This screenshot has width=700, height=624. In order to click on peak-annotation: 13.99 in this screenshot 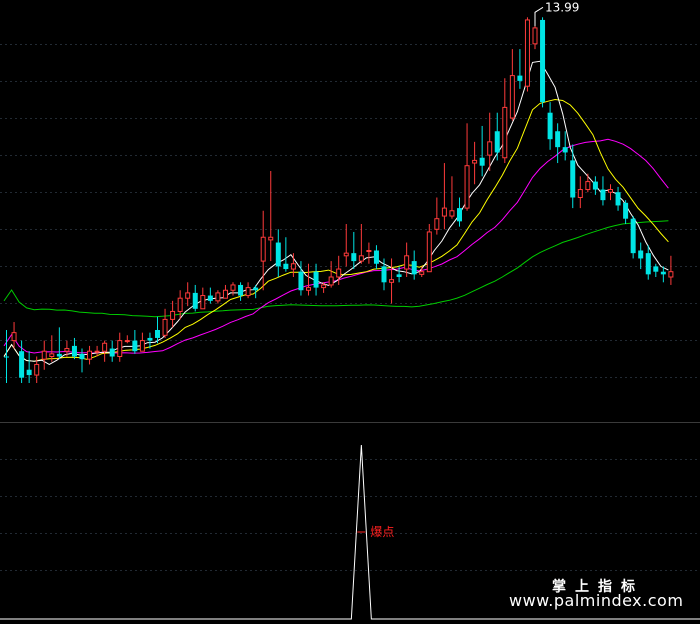, I will do `click(556, 13)`.